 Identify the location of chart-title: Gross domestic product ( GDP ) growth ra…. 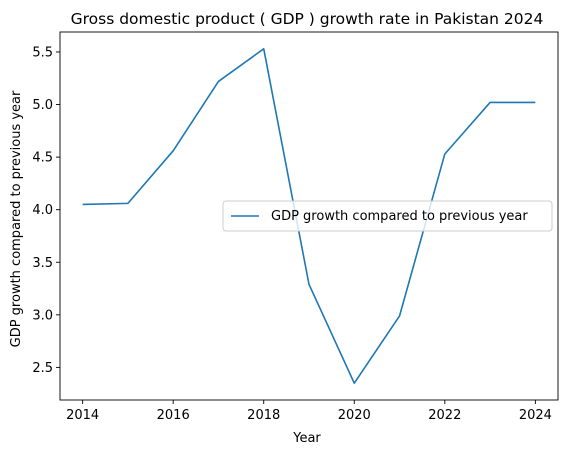
(307, 19).